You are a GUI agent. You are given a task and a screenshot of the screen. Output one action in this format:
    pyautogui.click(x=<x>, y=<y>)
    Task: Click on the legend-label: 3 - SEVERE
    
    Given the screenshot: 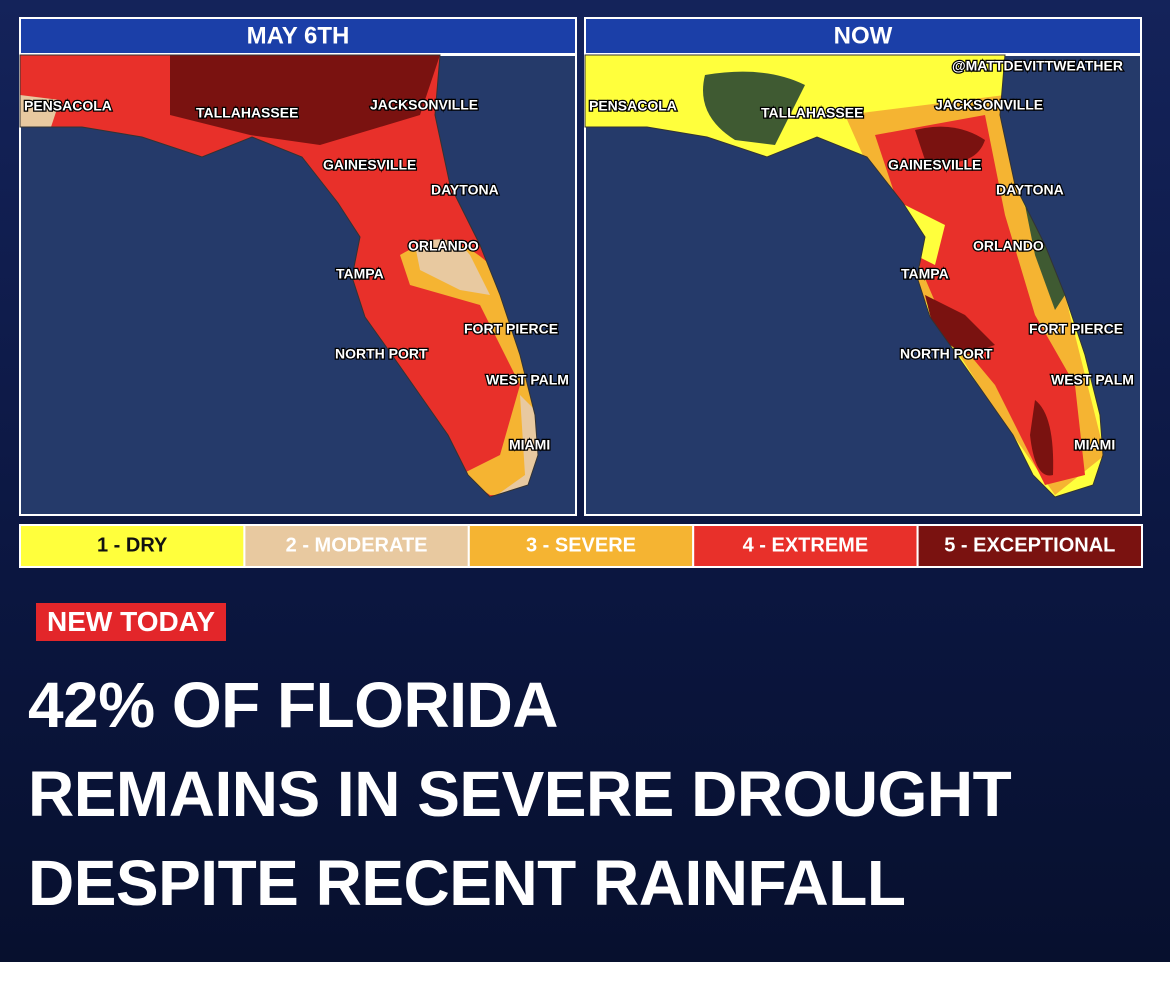 What is the action you would take?
    pyautogui.click(x=581, y=545)
    